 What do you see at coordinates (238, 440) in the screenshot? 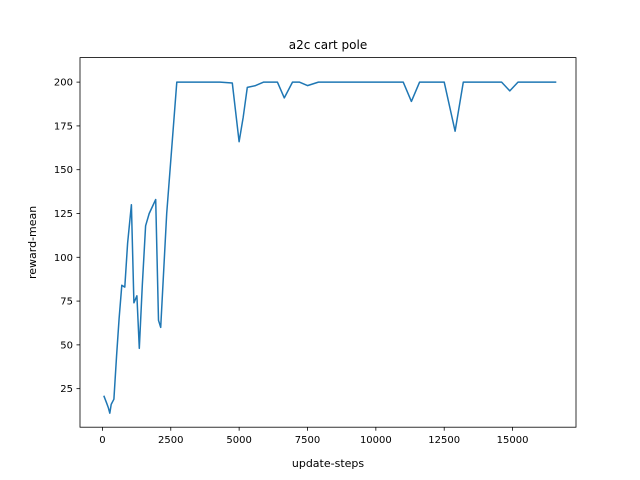
I see `x-tick-label: 5000` at bounding box center [238, 440].